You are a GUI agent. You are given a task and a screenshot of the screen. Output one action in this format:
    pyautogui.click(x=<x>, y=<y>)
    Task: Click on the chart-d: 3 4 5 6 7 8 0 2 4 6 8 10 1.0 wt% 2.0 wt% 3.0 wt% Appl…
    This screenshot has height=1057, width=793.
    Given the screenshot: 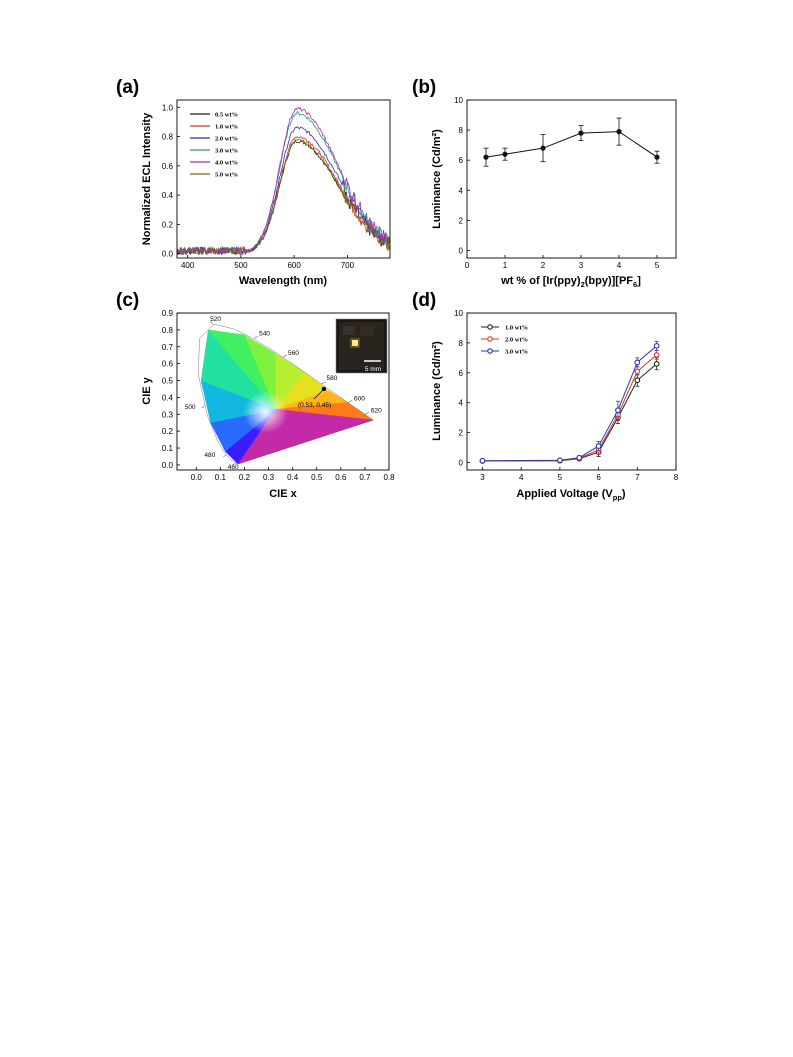 What is the action you would take?
    pyautogui.click(x=555, y=405)
    